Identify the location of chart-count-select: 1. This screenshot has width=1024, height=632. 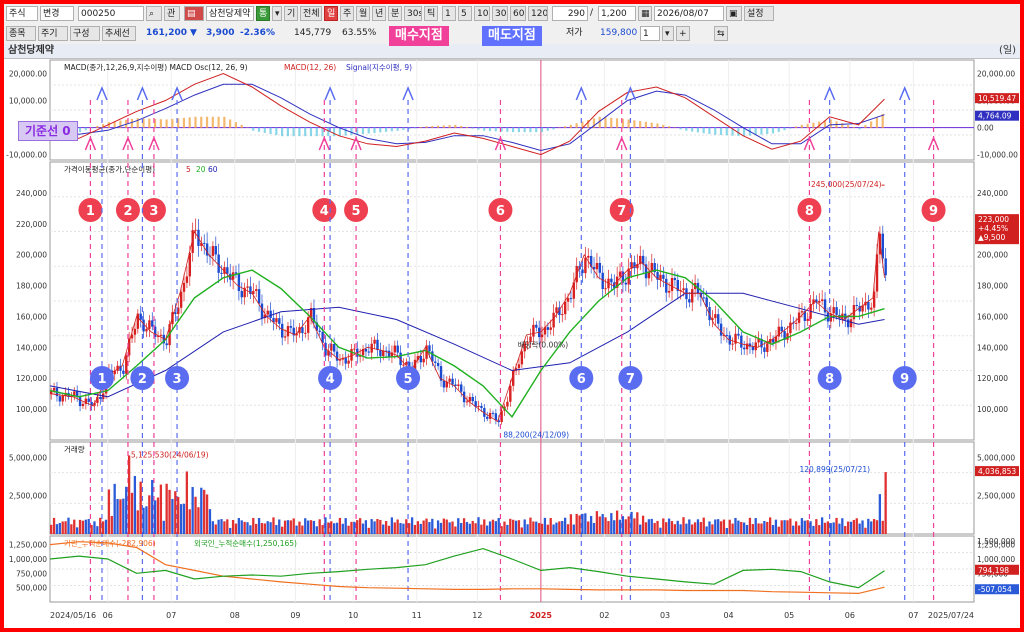
(650, 33).